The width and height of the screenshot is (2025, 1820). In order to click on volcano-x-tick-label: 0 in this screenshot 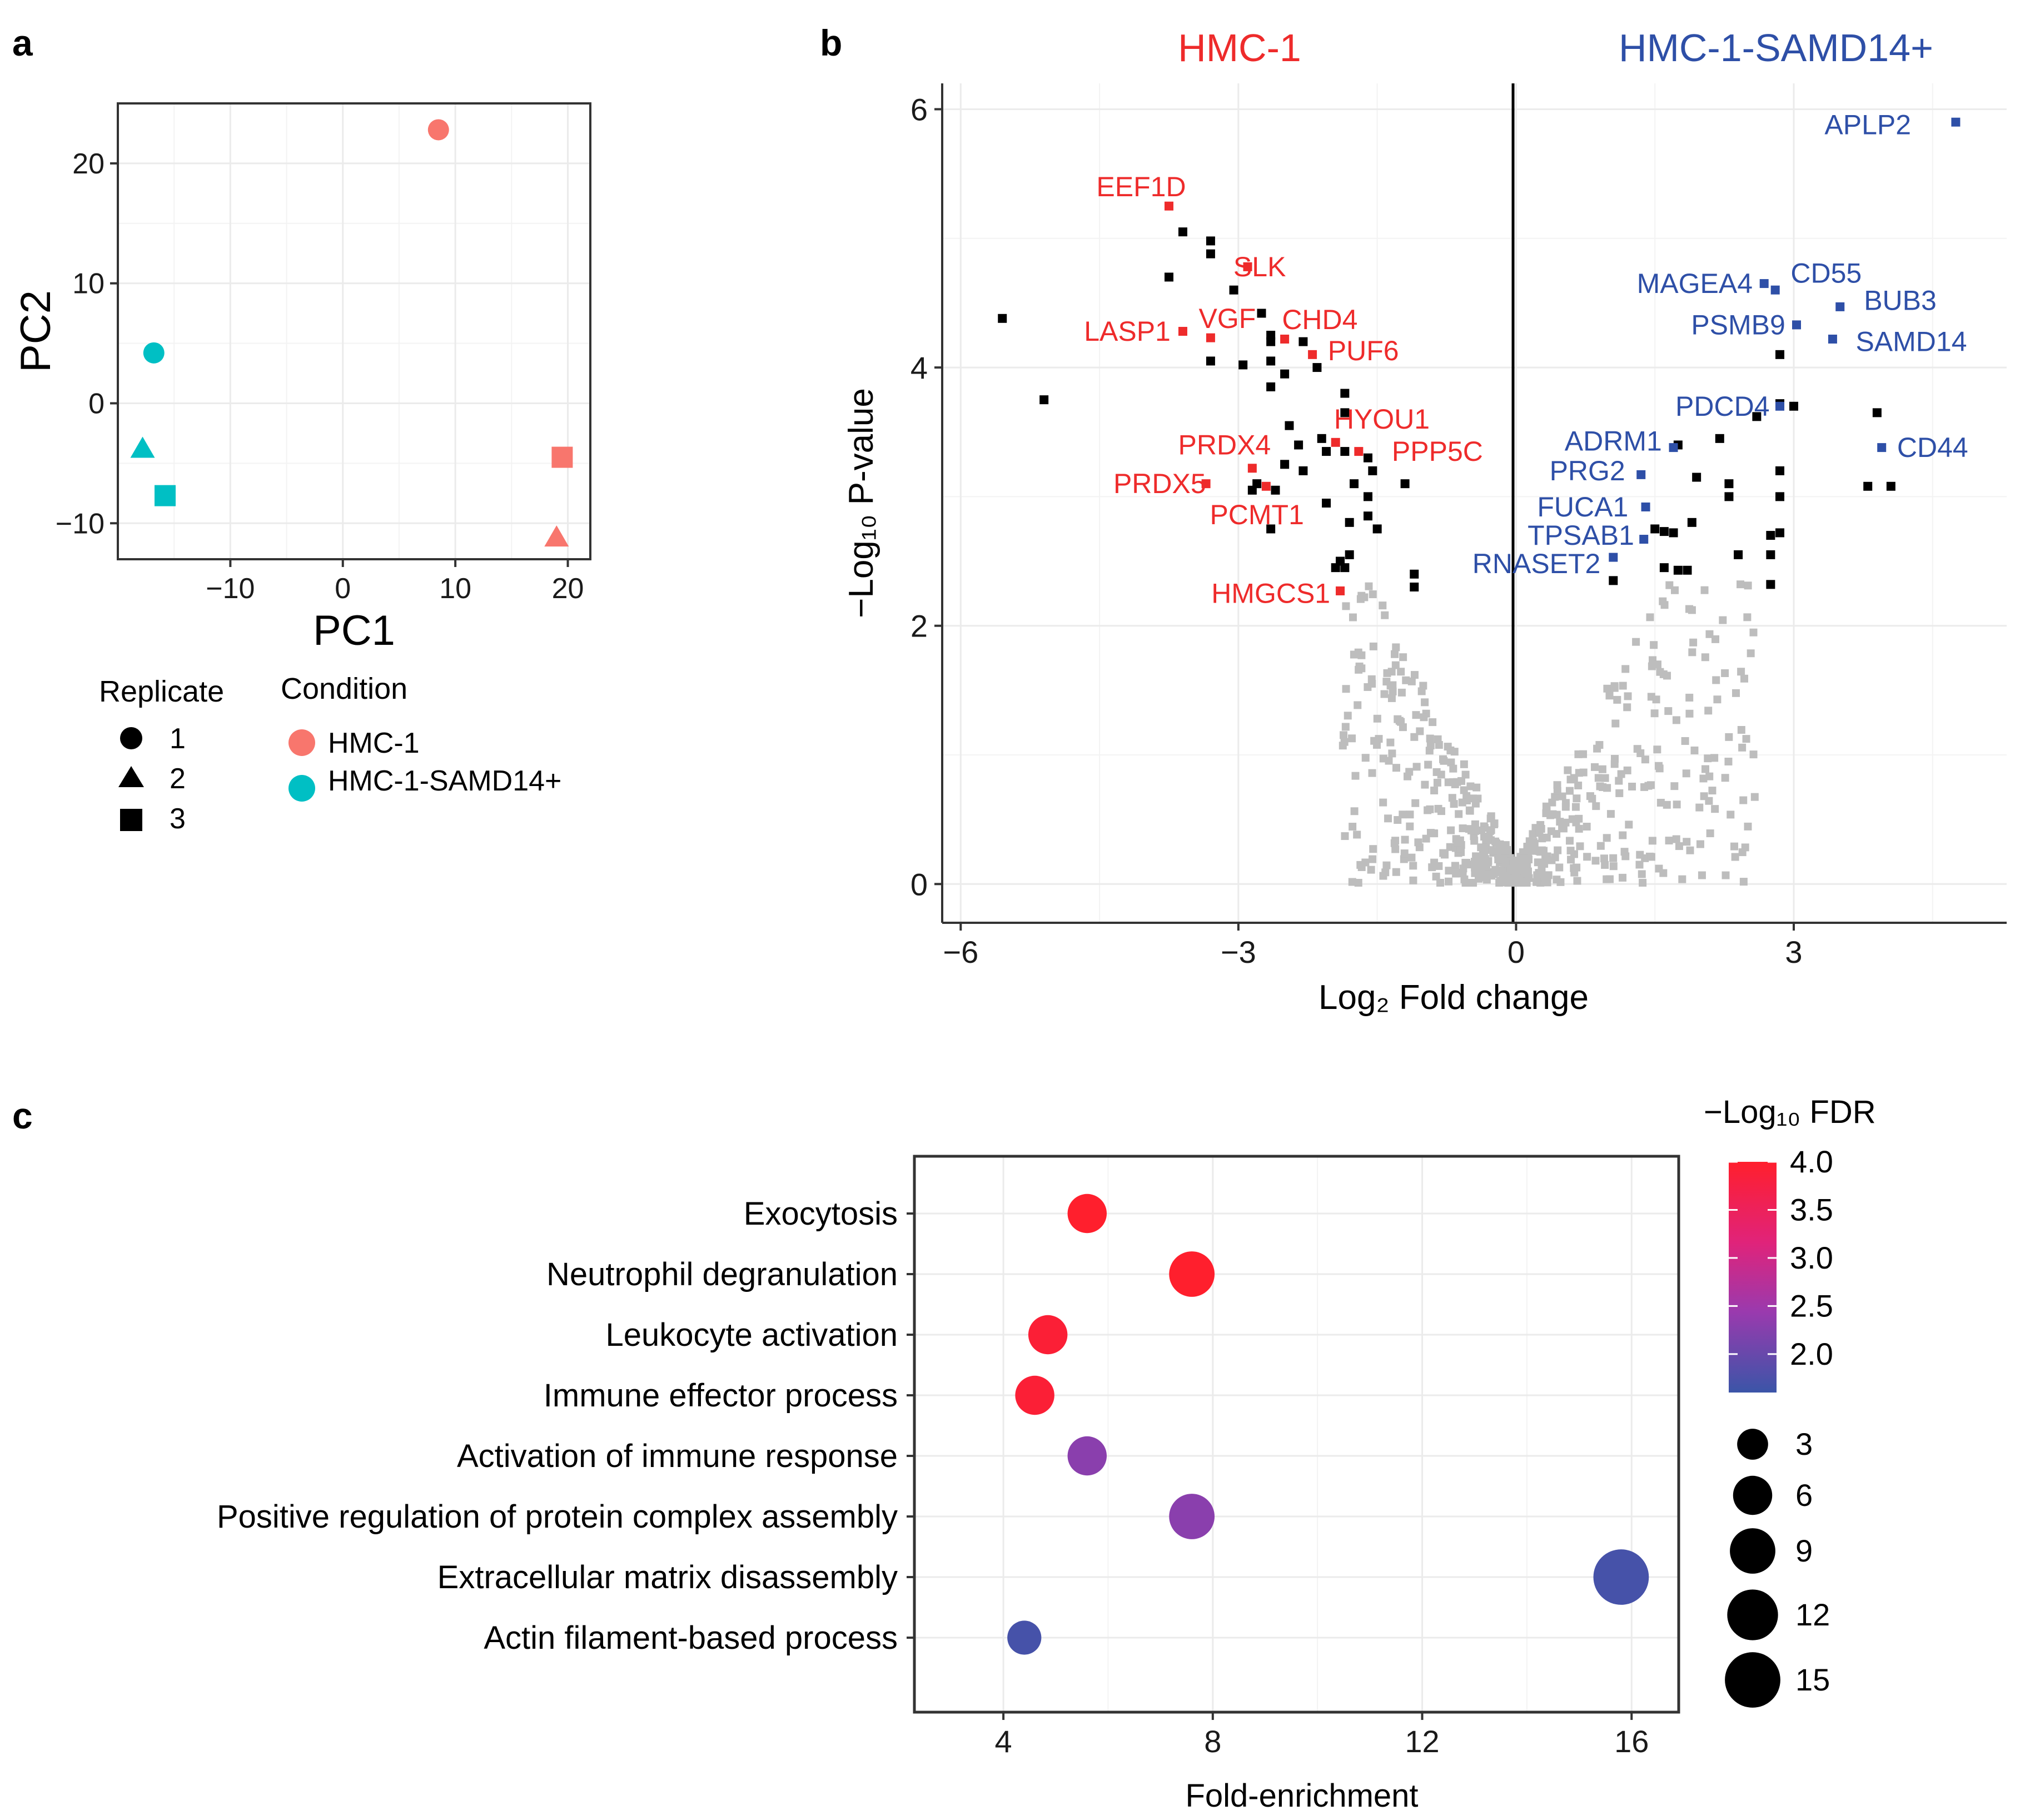, I will do `click(1516, 951)`.